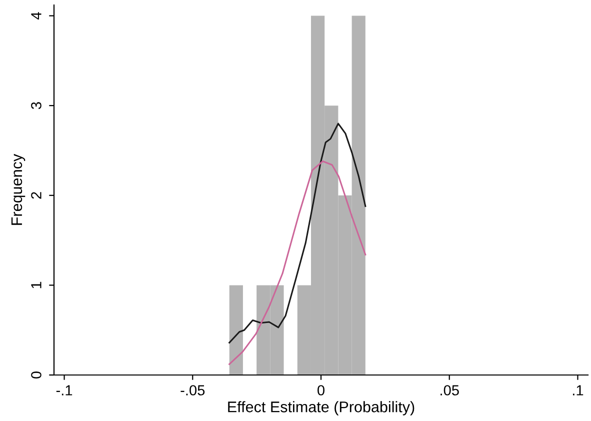 The width and height of the screenshot is (591, 421). Describe the element at coordinates (578, 390) in the screenshot. I see `x-tick-label: .1` at that location.